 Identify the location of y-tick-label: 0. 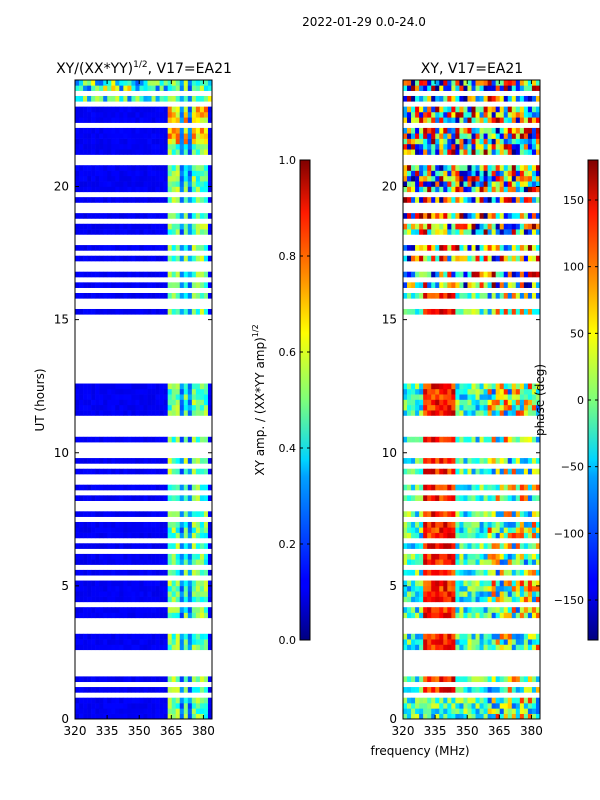
(65, 719).